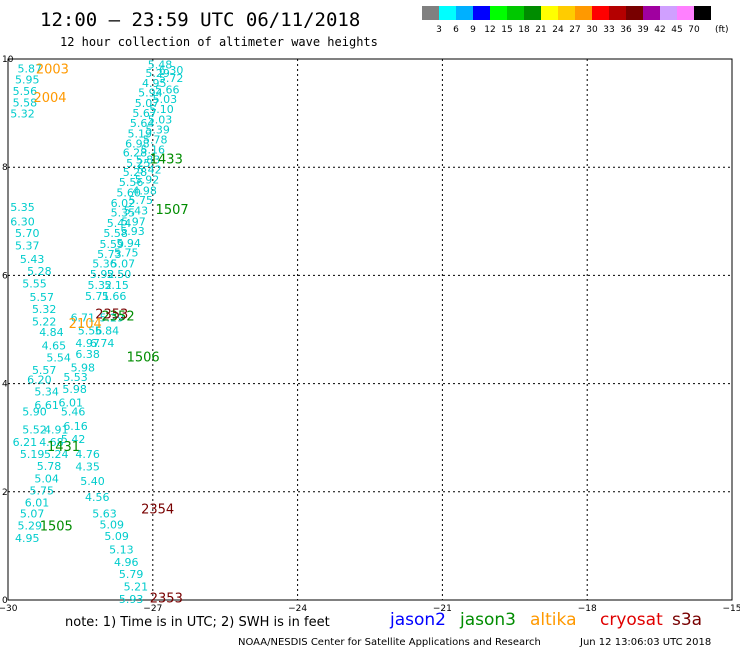 The height and width of the screenshot is (650, 740). What do you see at coordinates (456, 30) in the screenshot?
I see `legend-tick-label: 6` at bounding box center [456, 30].